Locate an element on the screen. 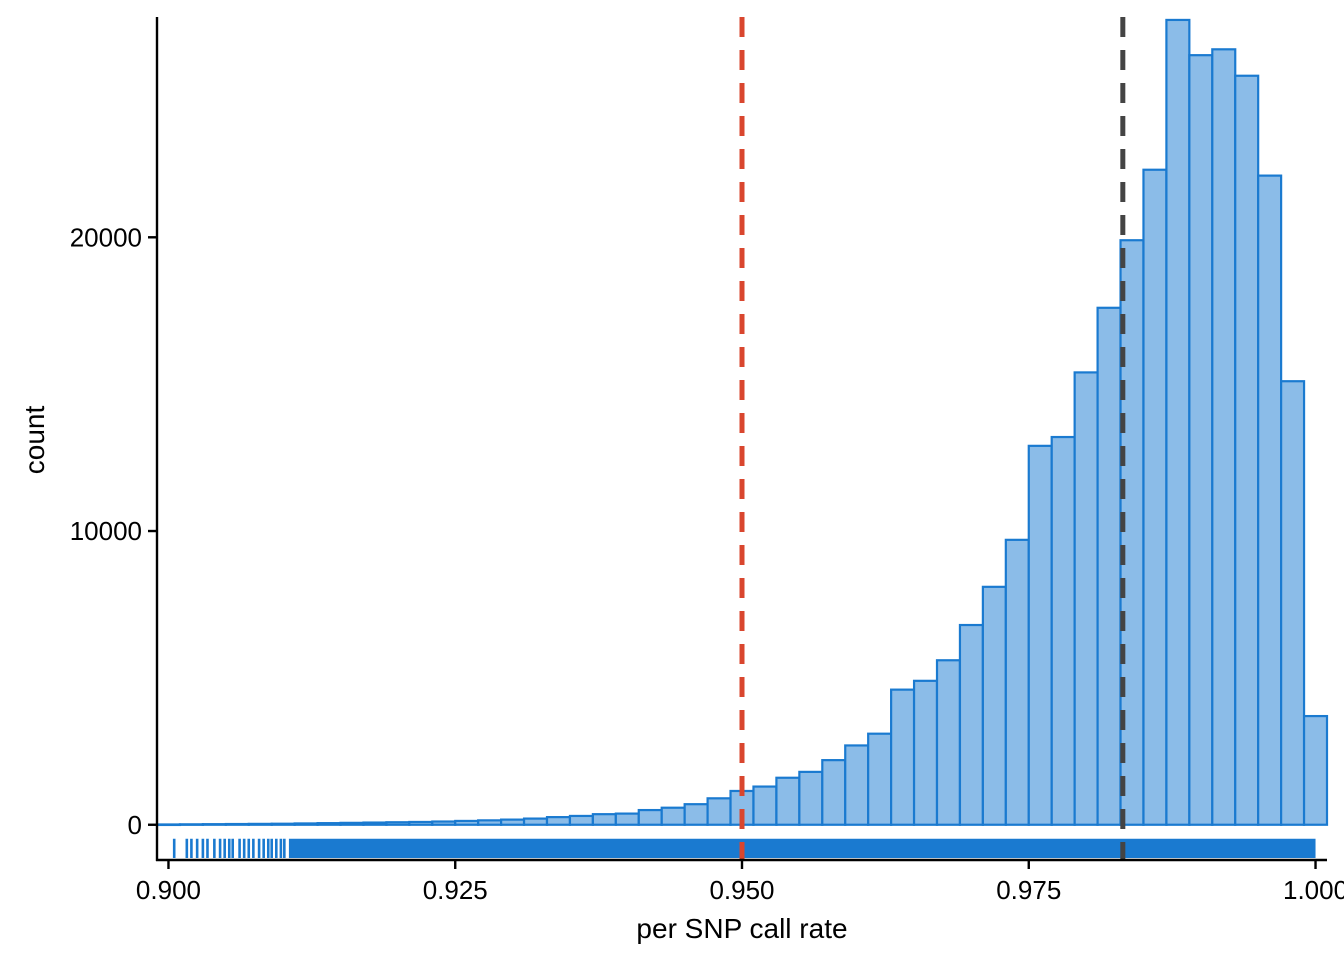 Image resolution: width=1344 pixels, height=960 pixels. rug-layer is located at coordinates (744, 848).